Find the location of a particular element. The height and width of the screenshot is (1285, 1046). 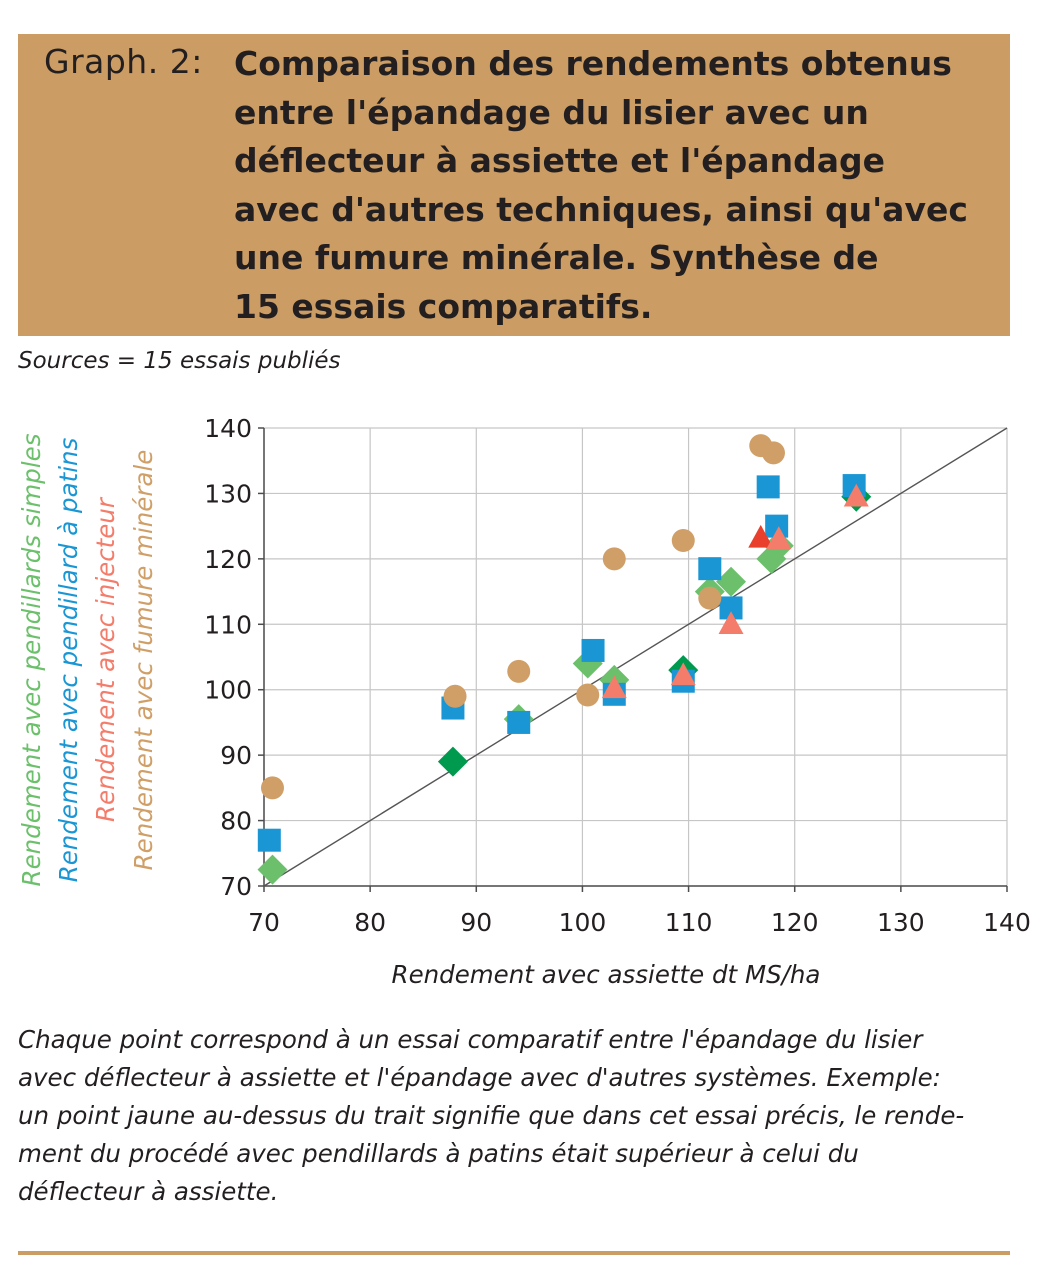

y-tick-label: 140 is located at coordinates (228, 428).